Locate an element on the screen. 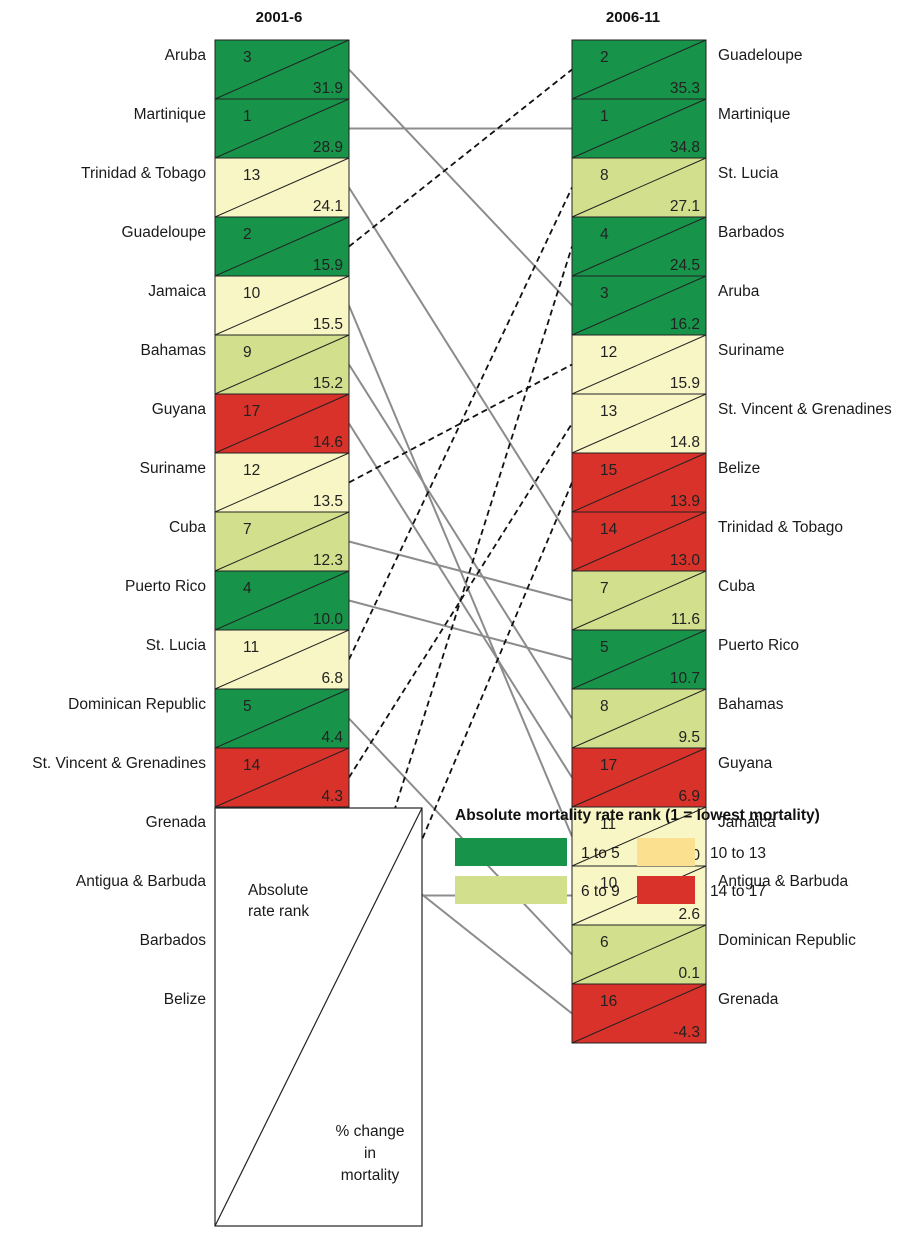 Image resolution: width=914 pixels, height=1234 pixels. connector-trinidad-and-tobago is located at coordinates (460, 364).